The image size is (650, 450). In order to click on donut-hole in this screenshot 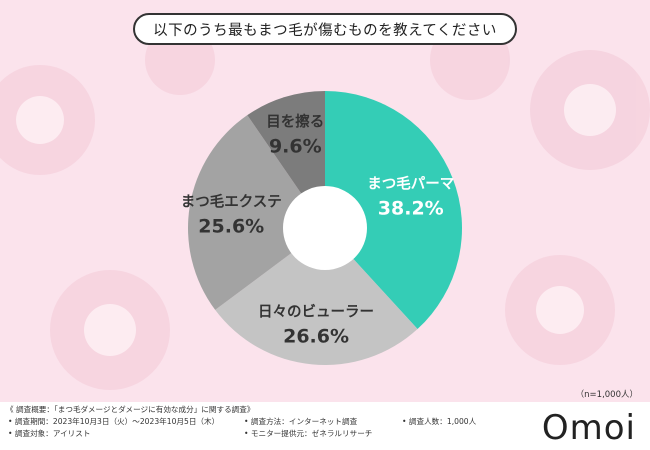, I will do `click(325, 228)`.